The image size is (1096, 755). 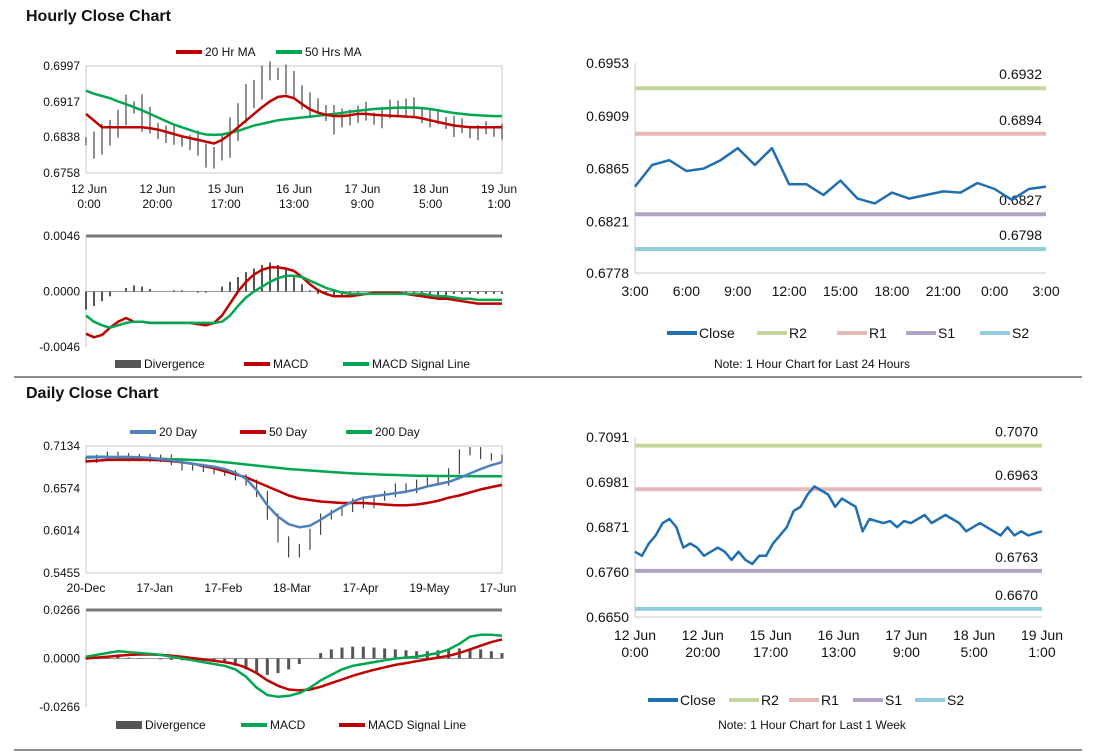 What do you see at coordinates (1016, 432) in the screenshot?
I see `daily-sr-r2-level-label: 0.7070` at bounding box center [1016, 432].